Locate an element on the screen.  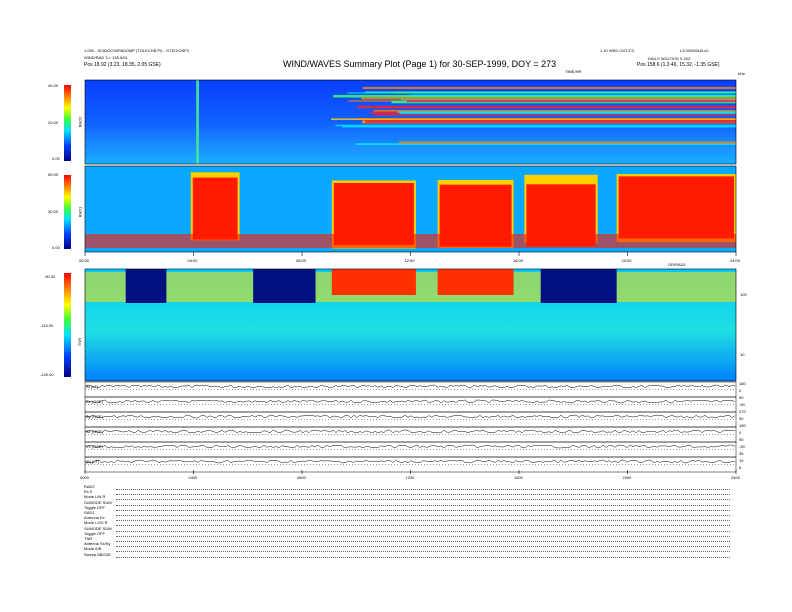
rad2-tick-mid: 20.00 is located at coordinates (53, 122).